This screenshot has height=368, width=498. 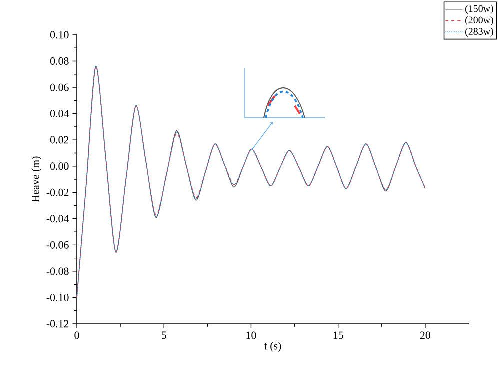 I want to click on y-tick-label: 0.06, so click(x=59, y=88).